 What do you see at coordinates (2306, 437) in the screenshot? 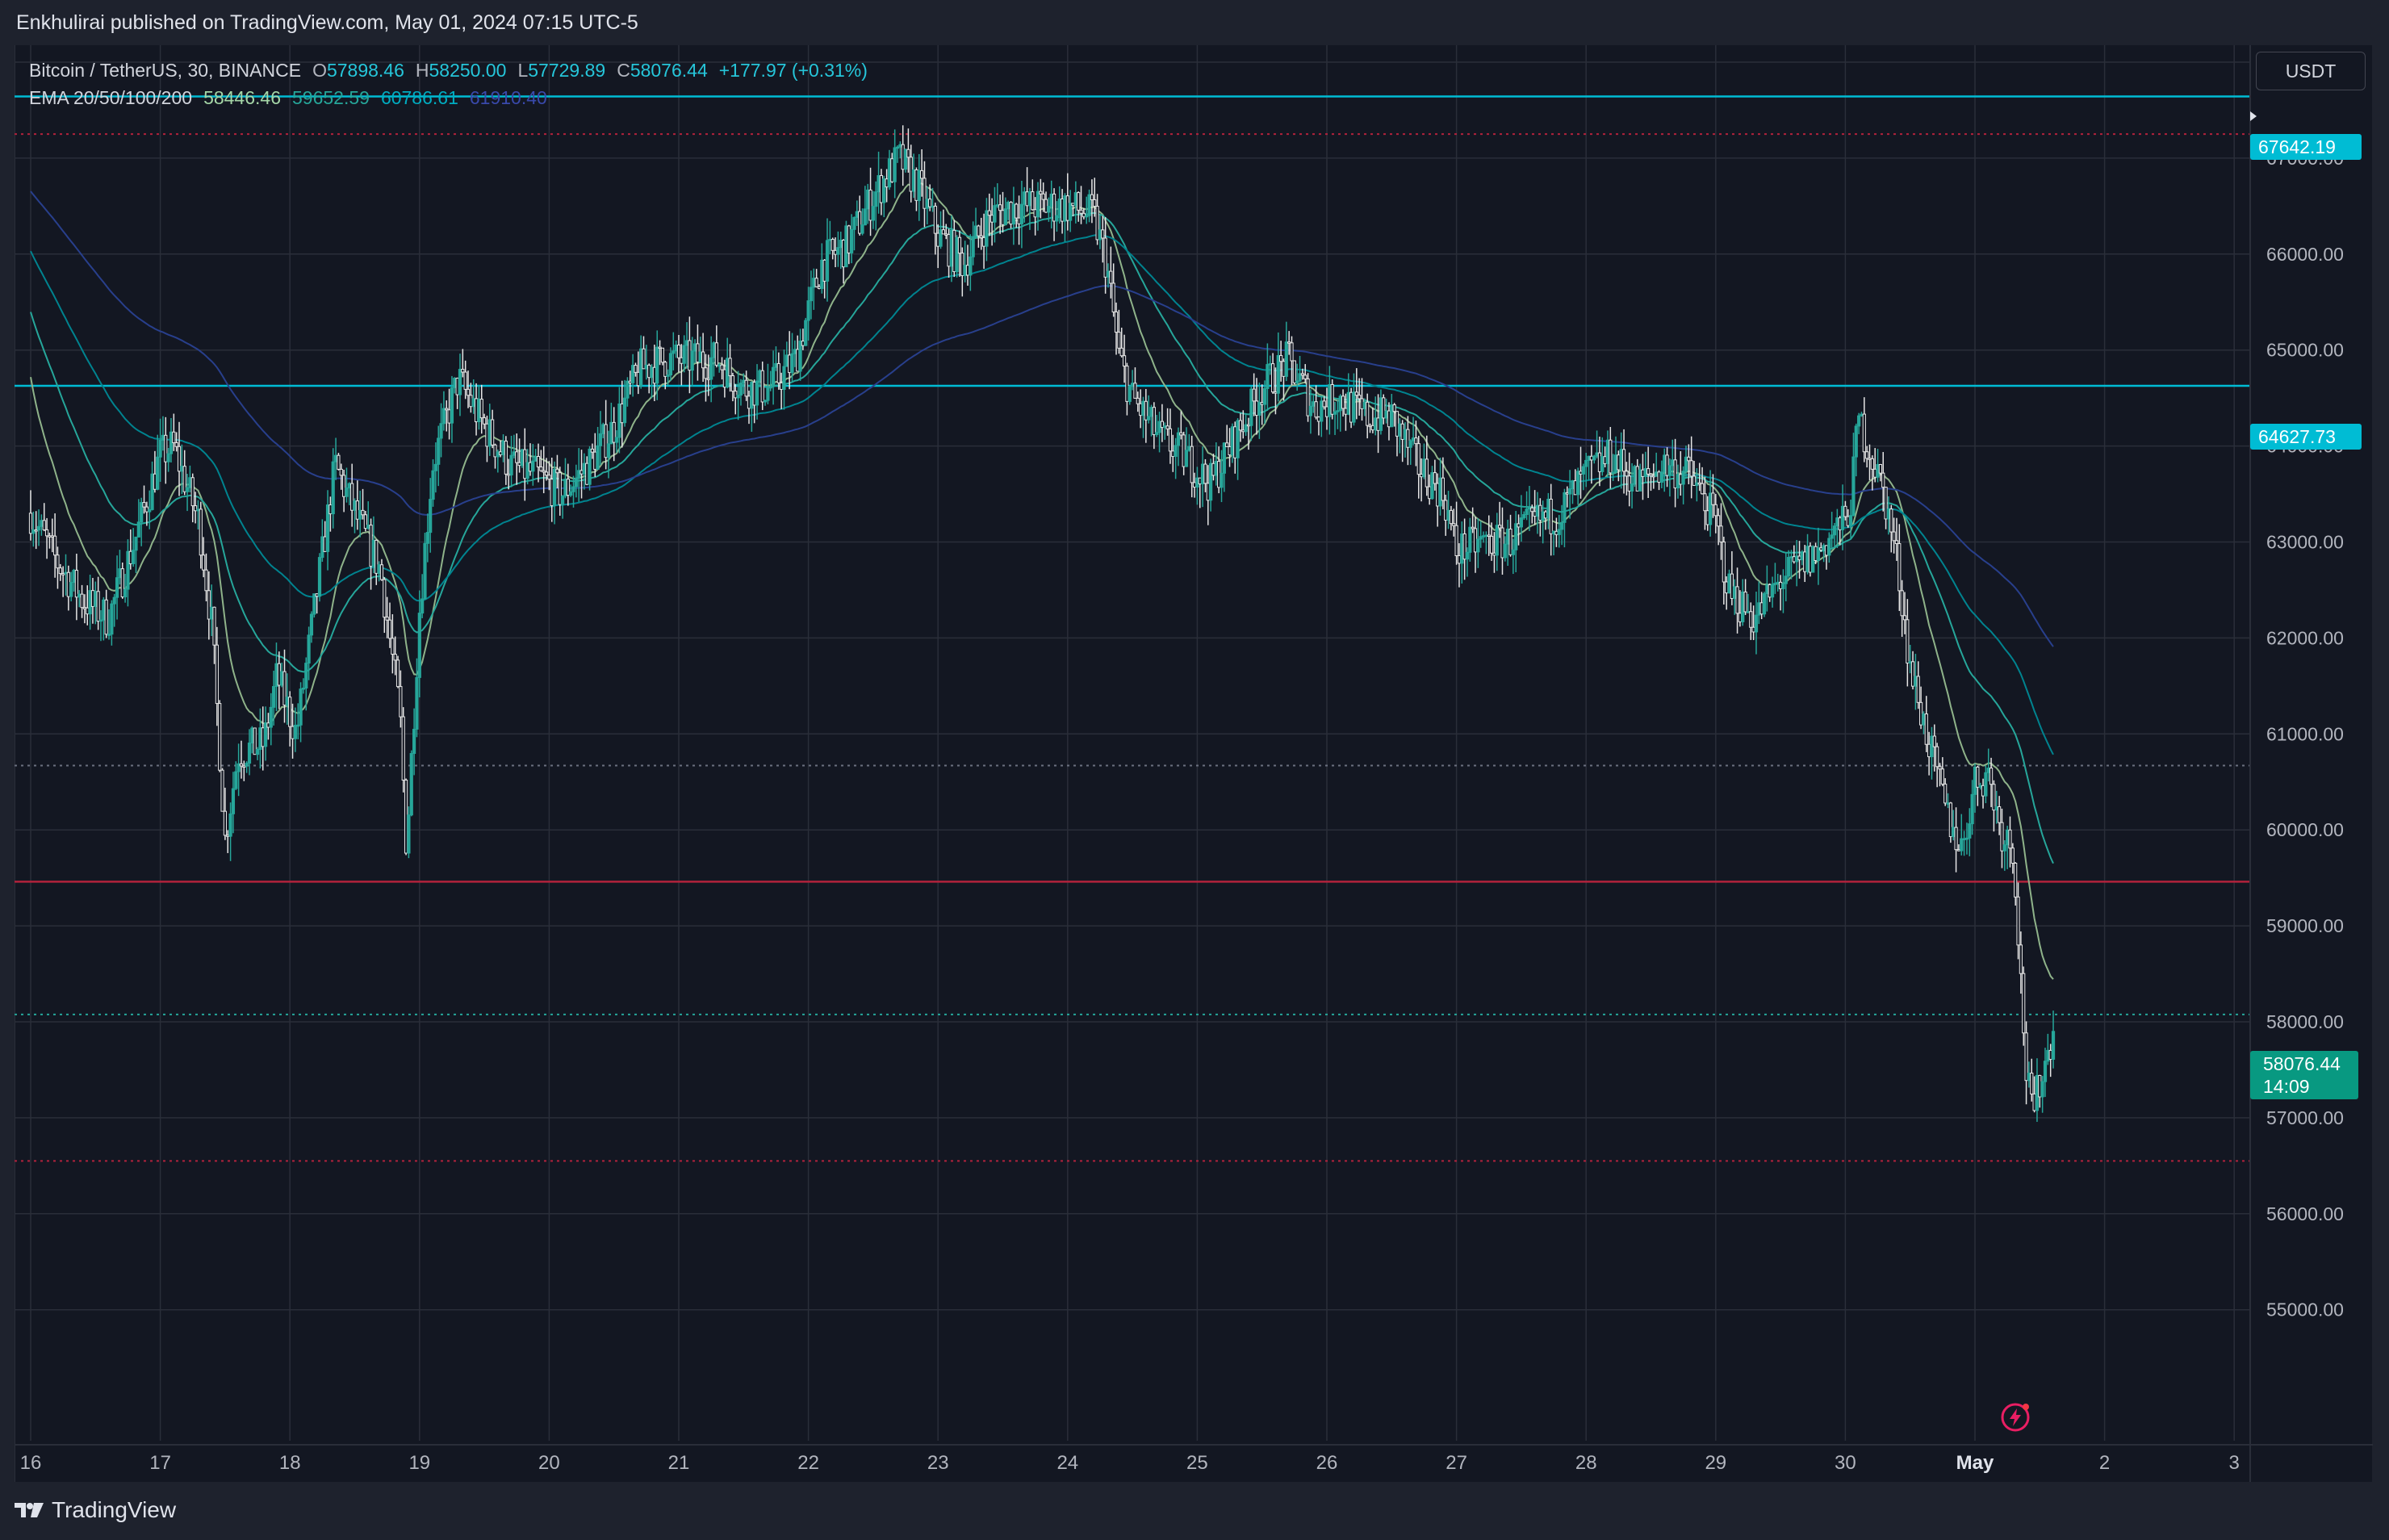
I see `level-tag-mid: 64627.73` at bounding box center [2306, 437].